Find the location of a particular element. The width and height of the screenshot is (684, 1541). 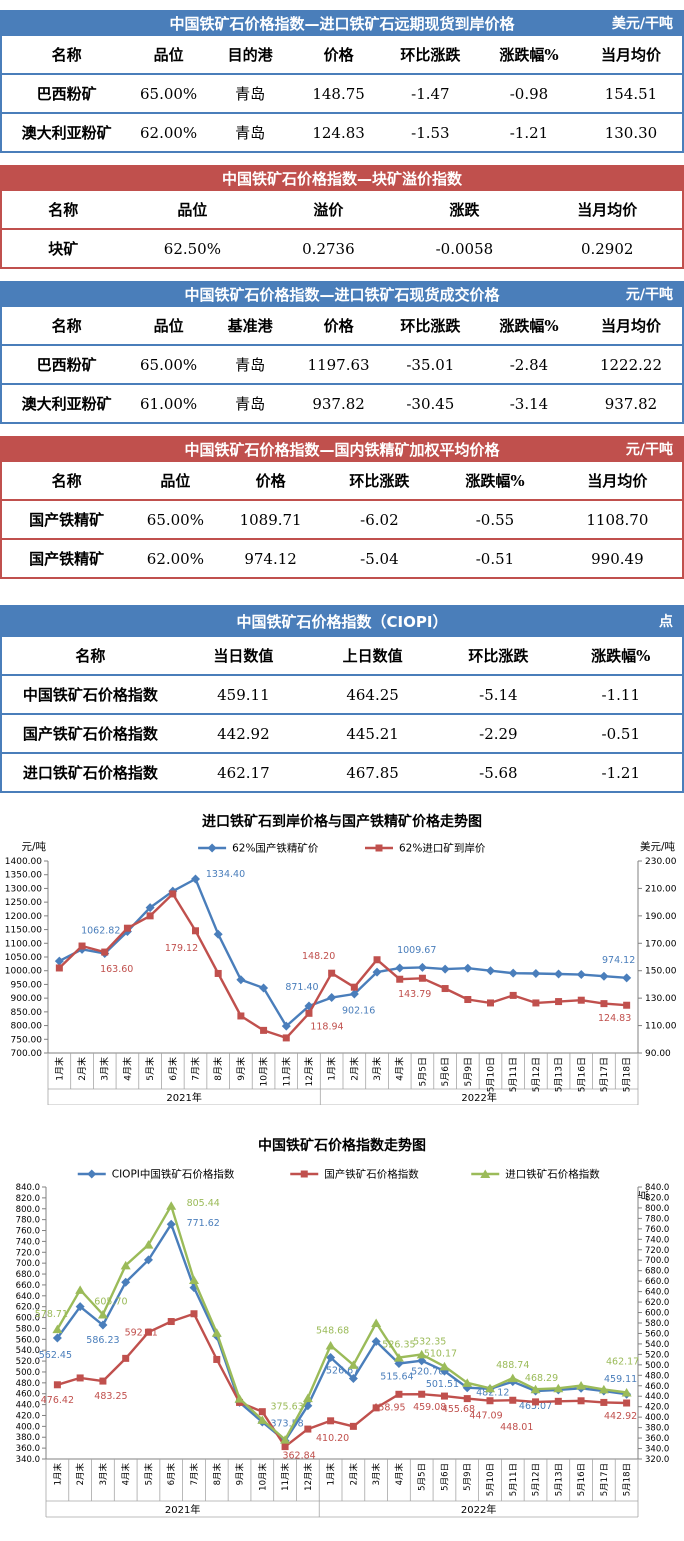

x-category-label: 11月末 is located at coordinates (285, 1477).